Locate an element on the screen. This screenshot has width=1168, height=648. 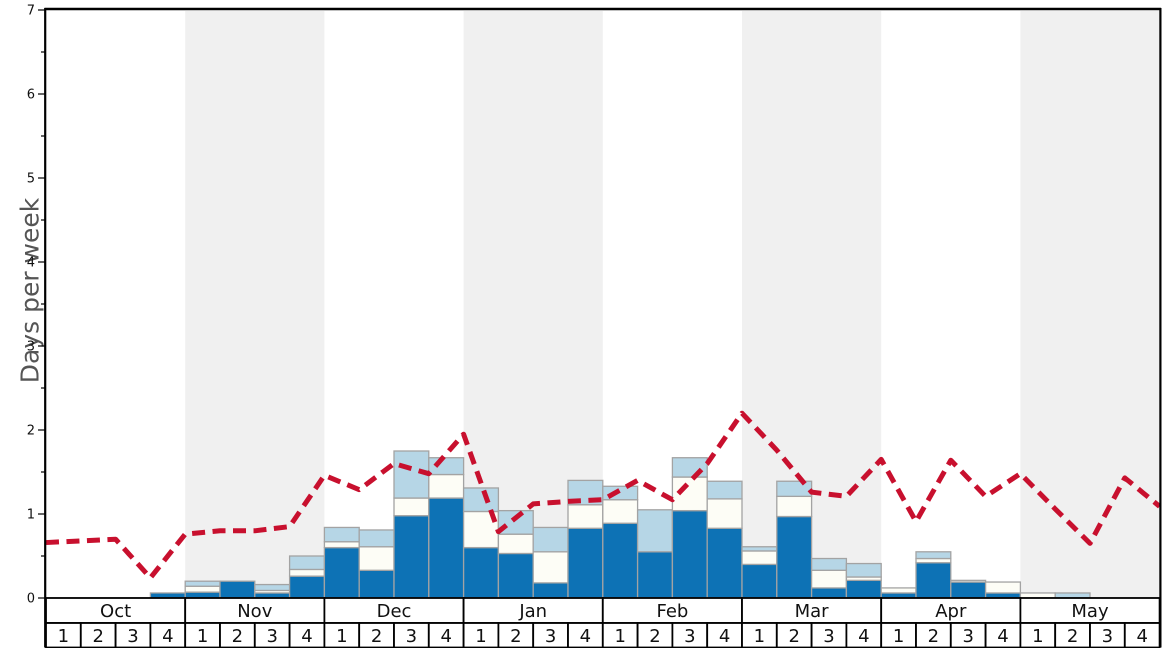
y-tick-label: 6 is located at coordinates (31, 95).